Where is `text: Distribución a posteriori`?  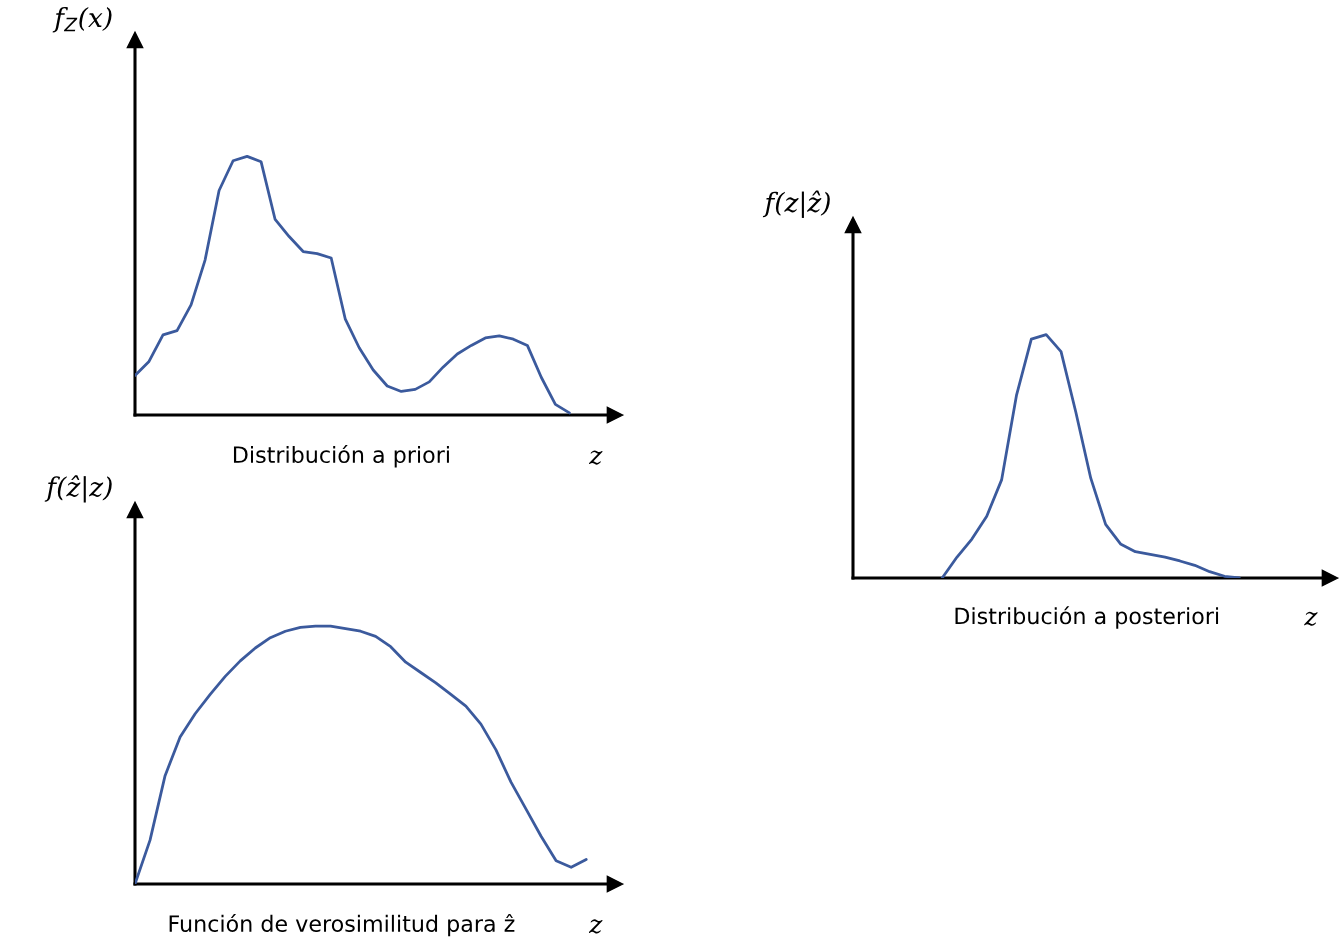
text: Distribución a posteriori is located at coordinates (1087, 617).